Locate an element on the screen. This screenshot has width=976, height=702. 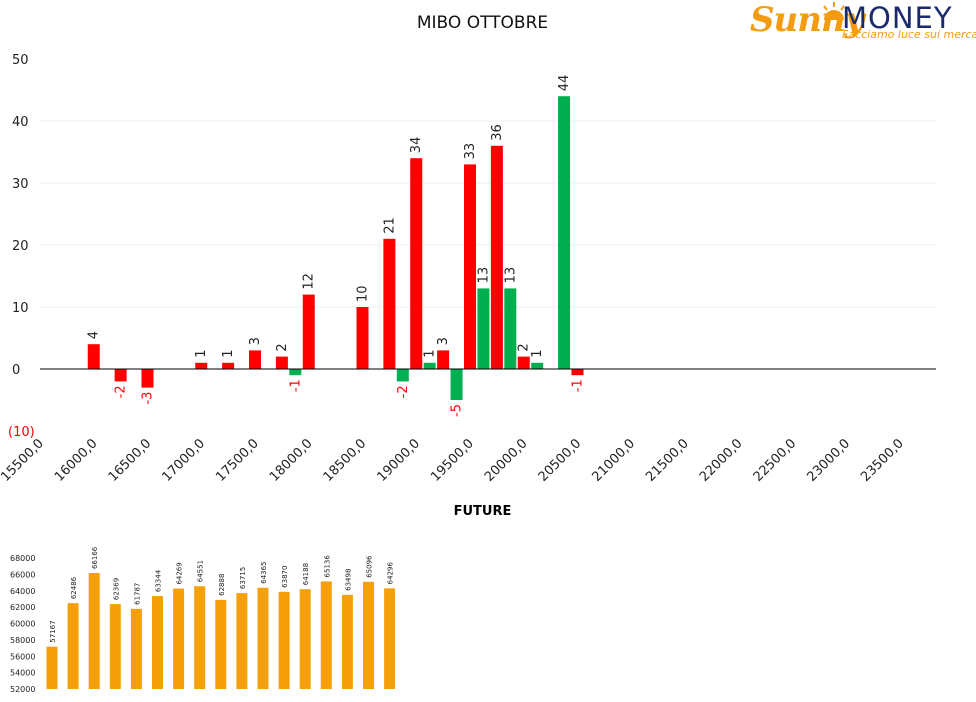
future-data-label: 64269 is located at coordinates (180, 573).